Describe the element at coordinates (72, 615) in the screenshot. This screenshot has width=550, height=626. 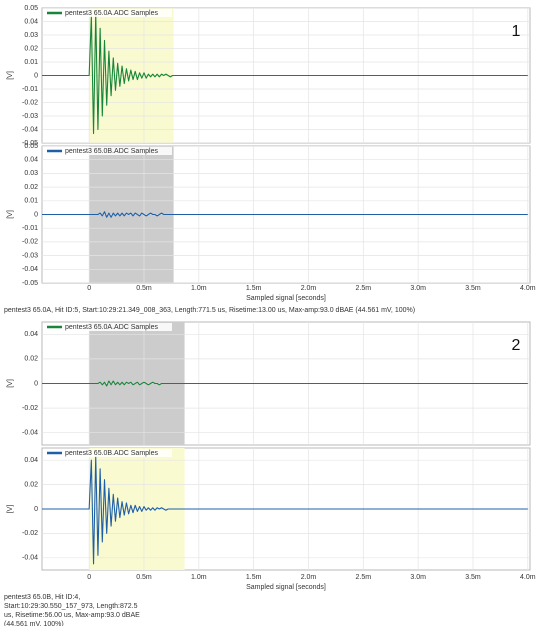
I see `status-line: us, Risetime:56.00 us, Max-amp:93.0 dBAE` at that location.